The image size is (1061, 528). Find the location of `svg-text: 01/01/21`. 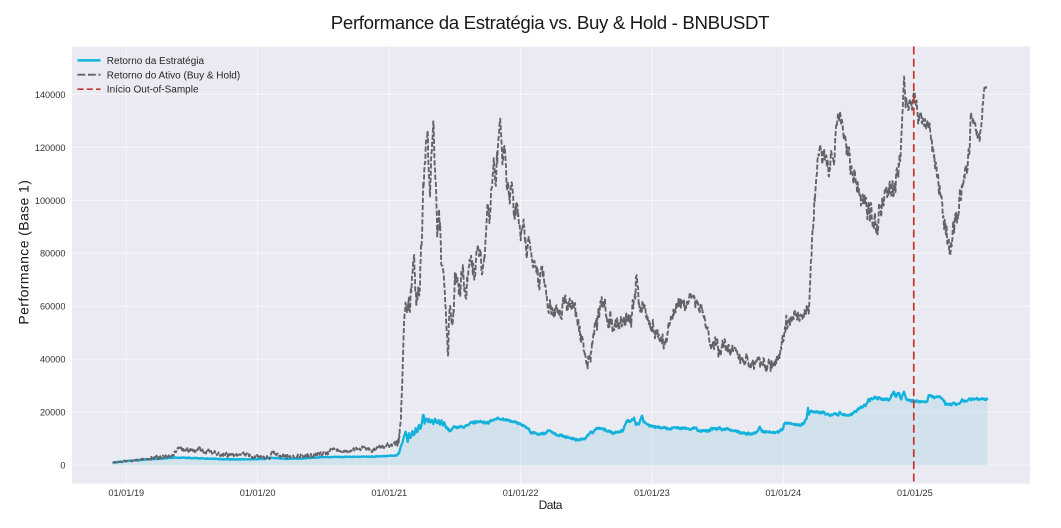

svg-text: 01/01/21 is located at coordinates (389, 493).